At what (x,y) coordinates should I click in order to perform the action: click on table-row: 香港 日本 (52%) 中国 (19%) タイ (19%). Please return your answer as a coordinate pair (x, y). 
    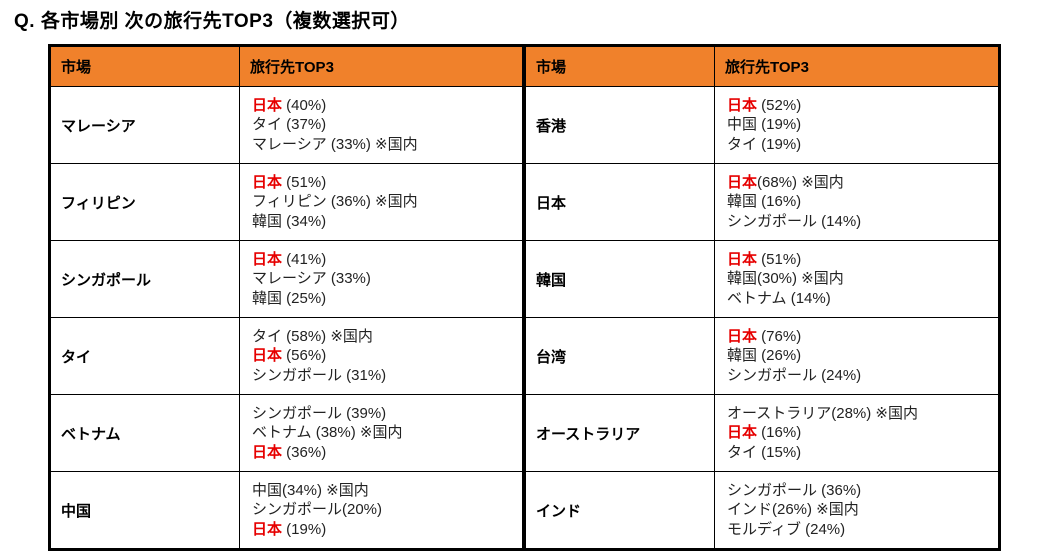
    Looking at the image, I should click on (762, 125).